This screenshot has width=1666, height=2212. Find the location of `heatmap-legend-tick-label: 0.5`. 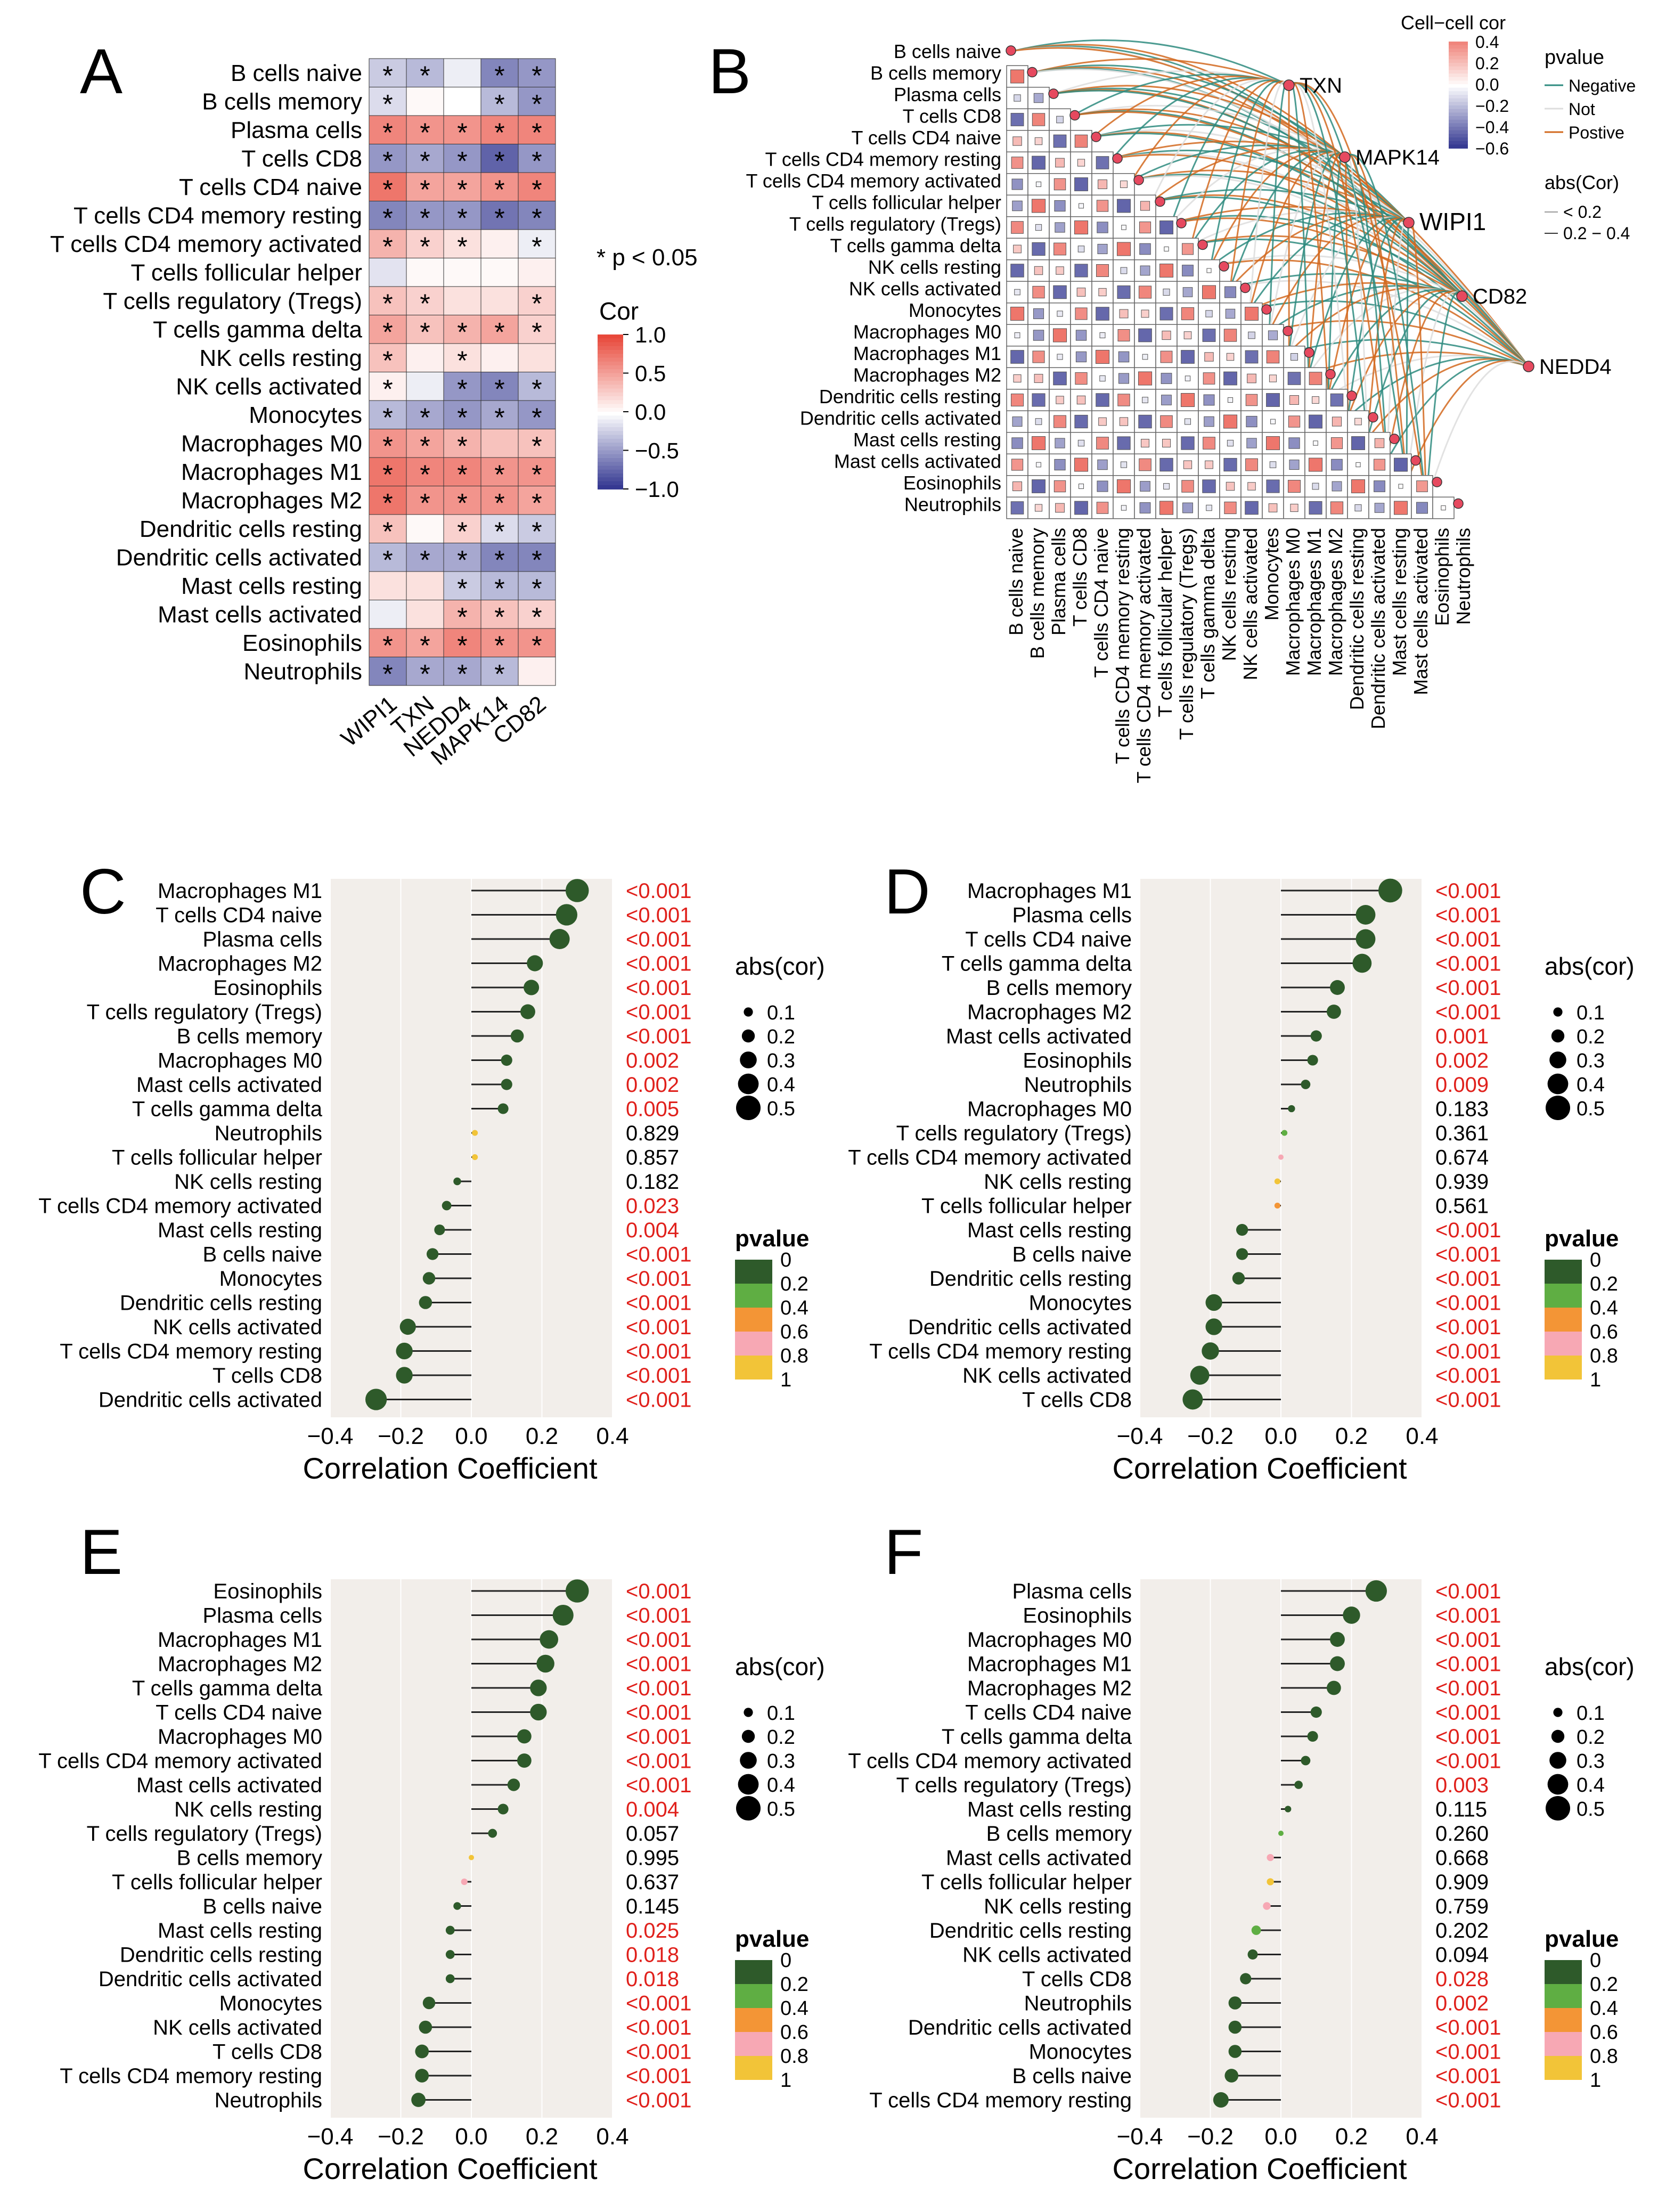

heatmap-legend-tick-label: 0.5 is located at coordinates (651, 373).